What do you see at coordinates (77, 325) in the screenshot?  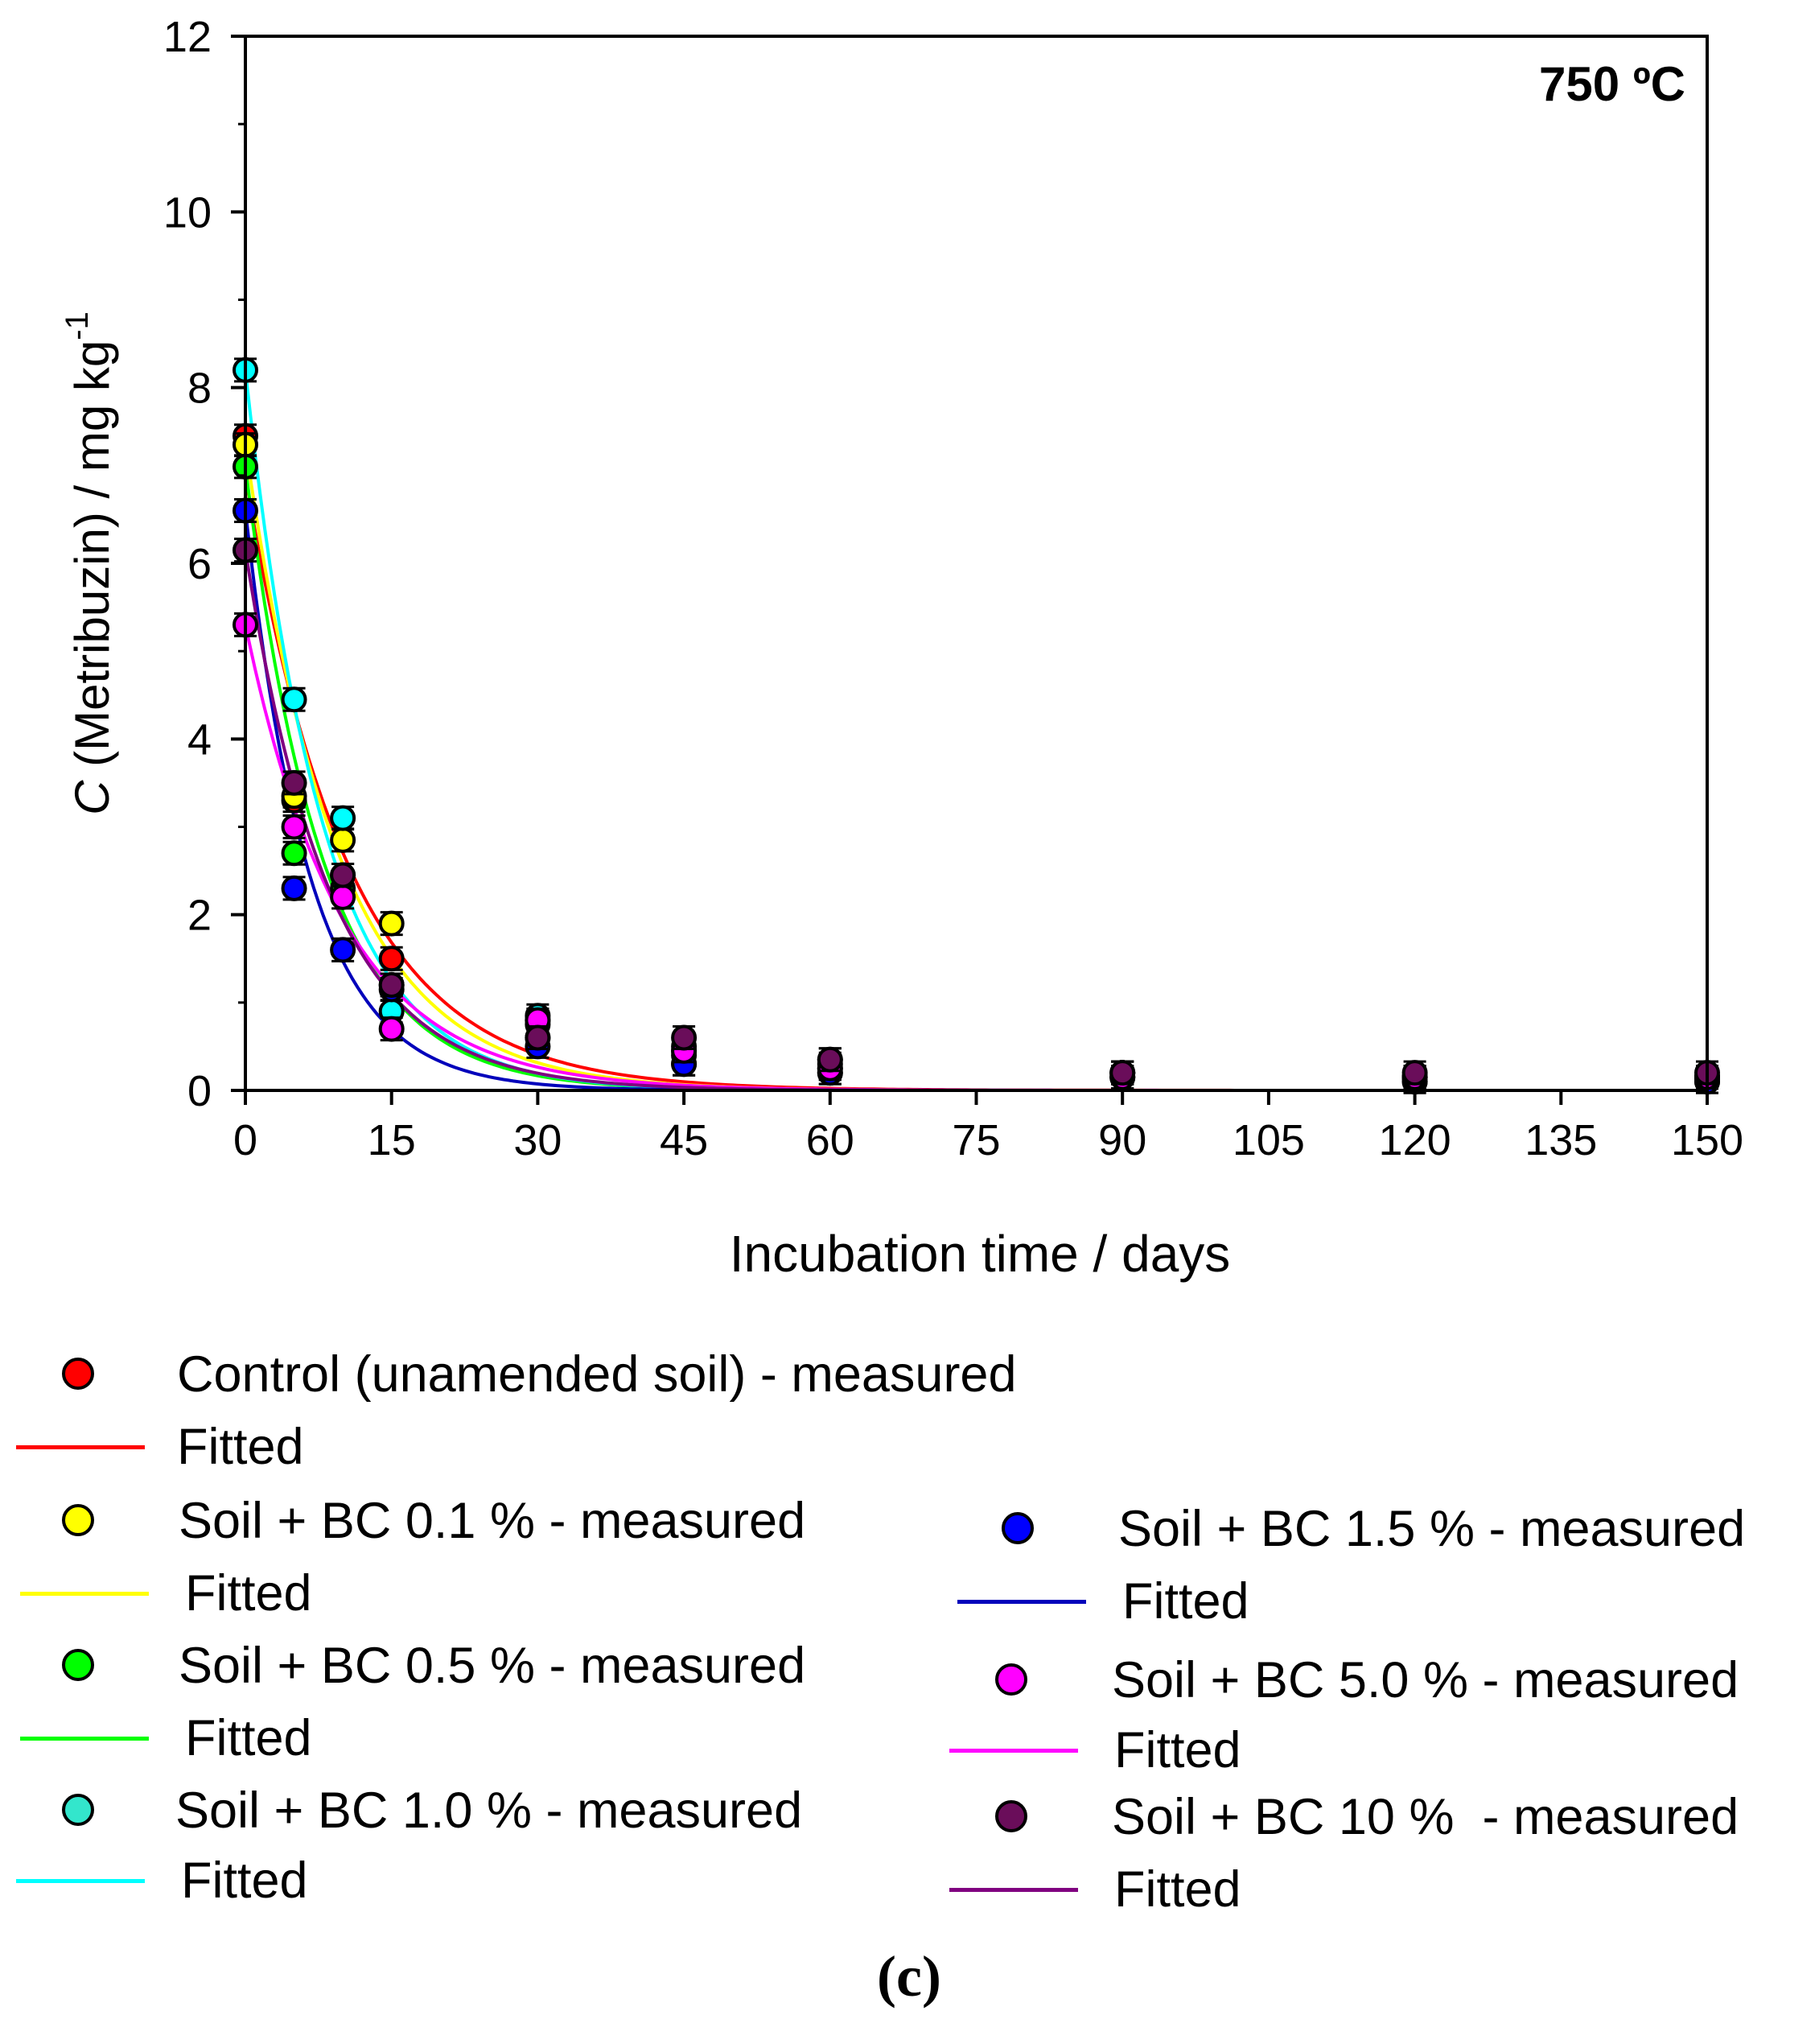 I see `y-axis-label-exponent: -1` at bounding box center [77, 325].